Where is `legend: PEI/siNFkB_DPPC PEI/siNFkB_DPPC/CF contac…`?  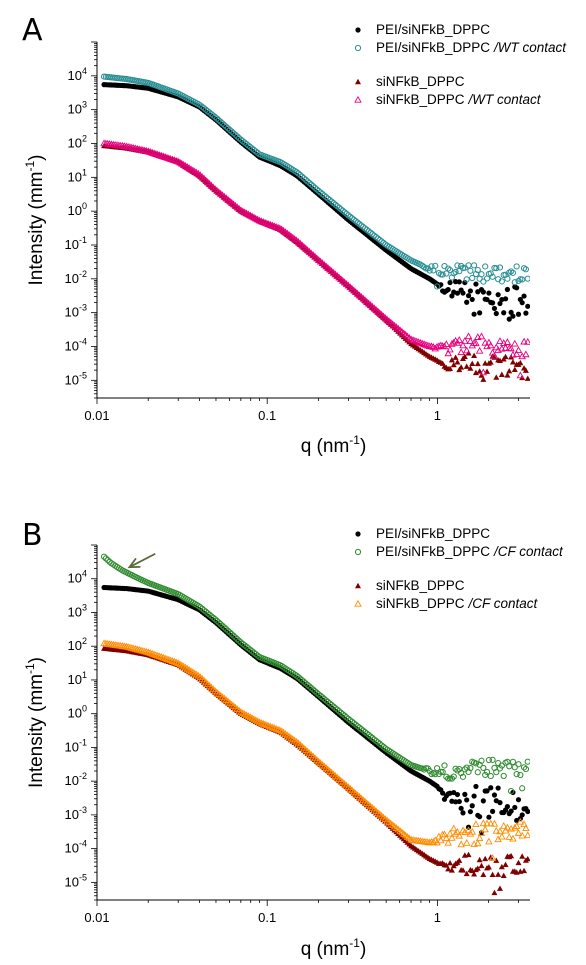 legend: PEI/siNFkB_DPPC PEI/siNFkB_DPPC/CF contac… is located at coordinates (459, 568).